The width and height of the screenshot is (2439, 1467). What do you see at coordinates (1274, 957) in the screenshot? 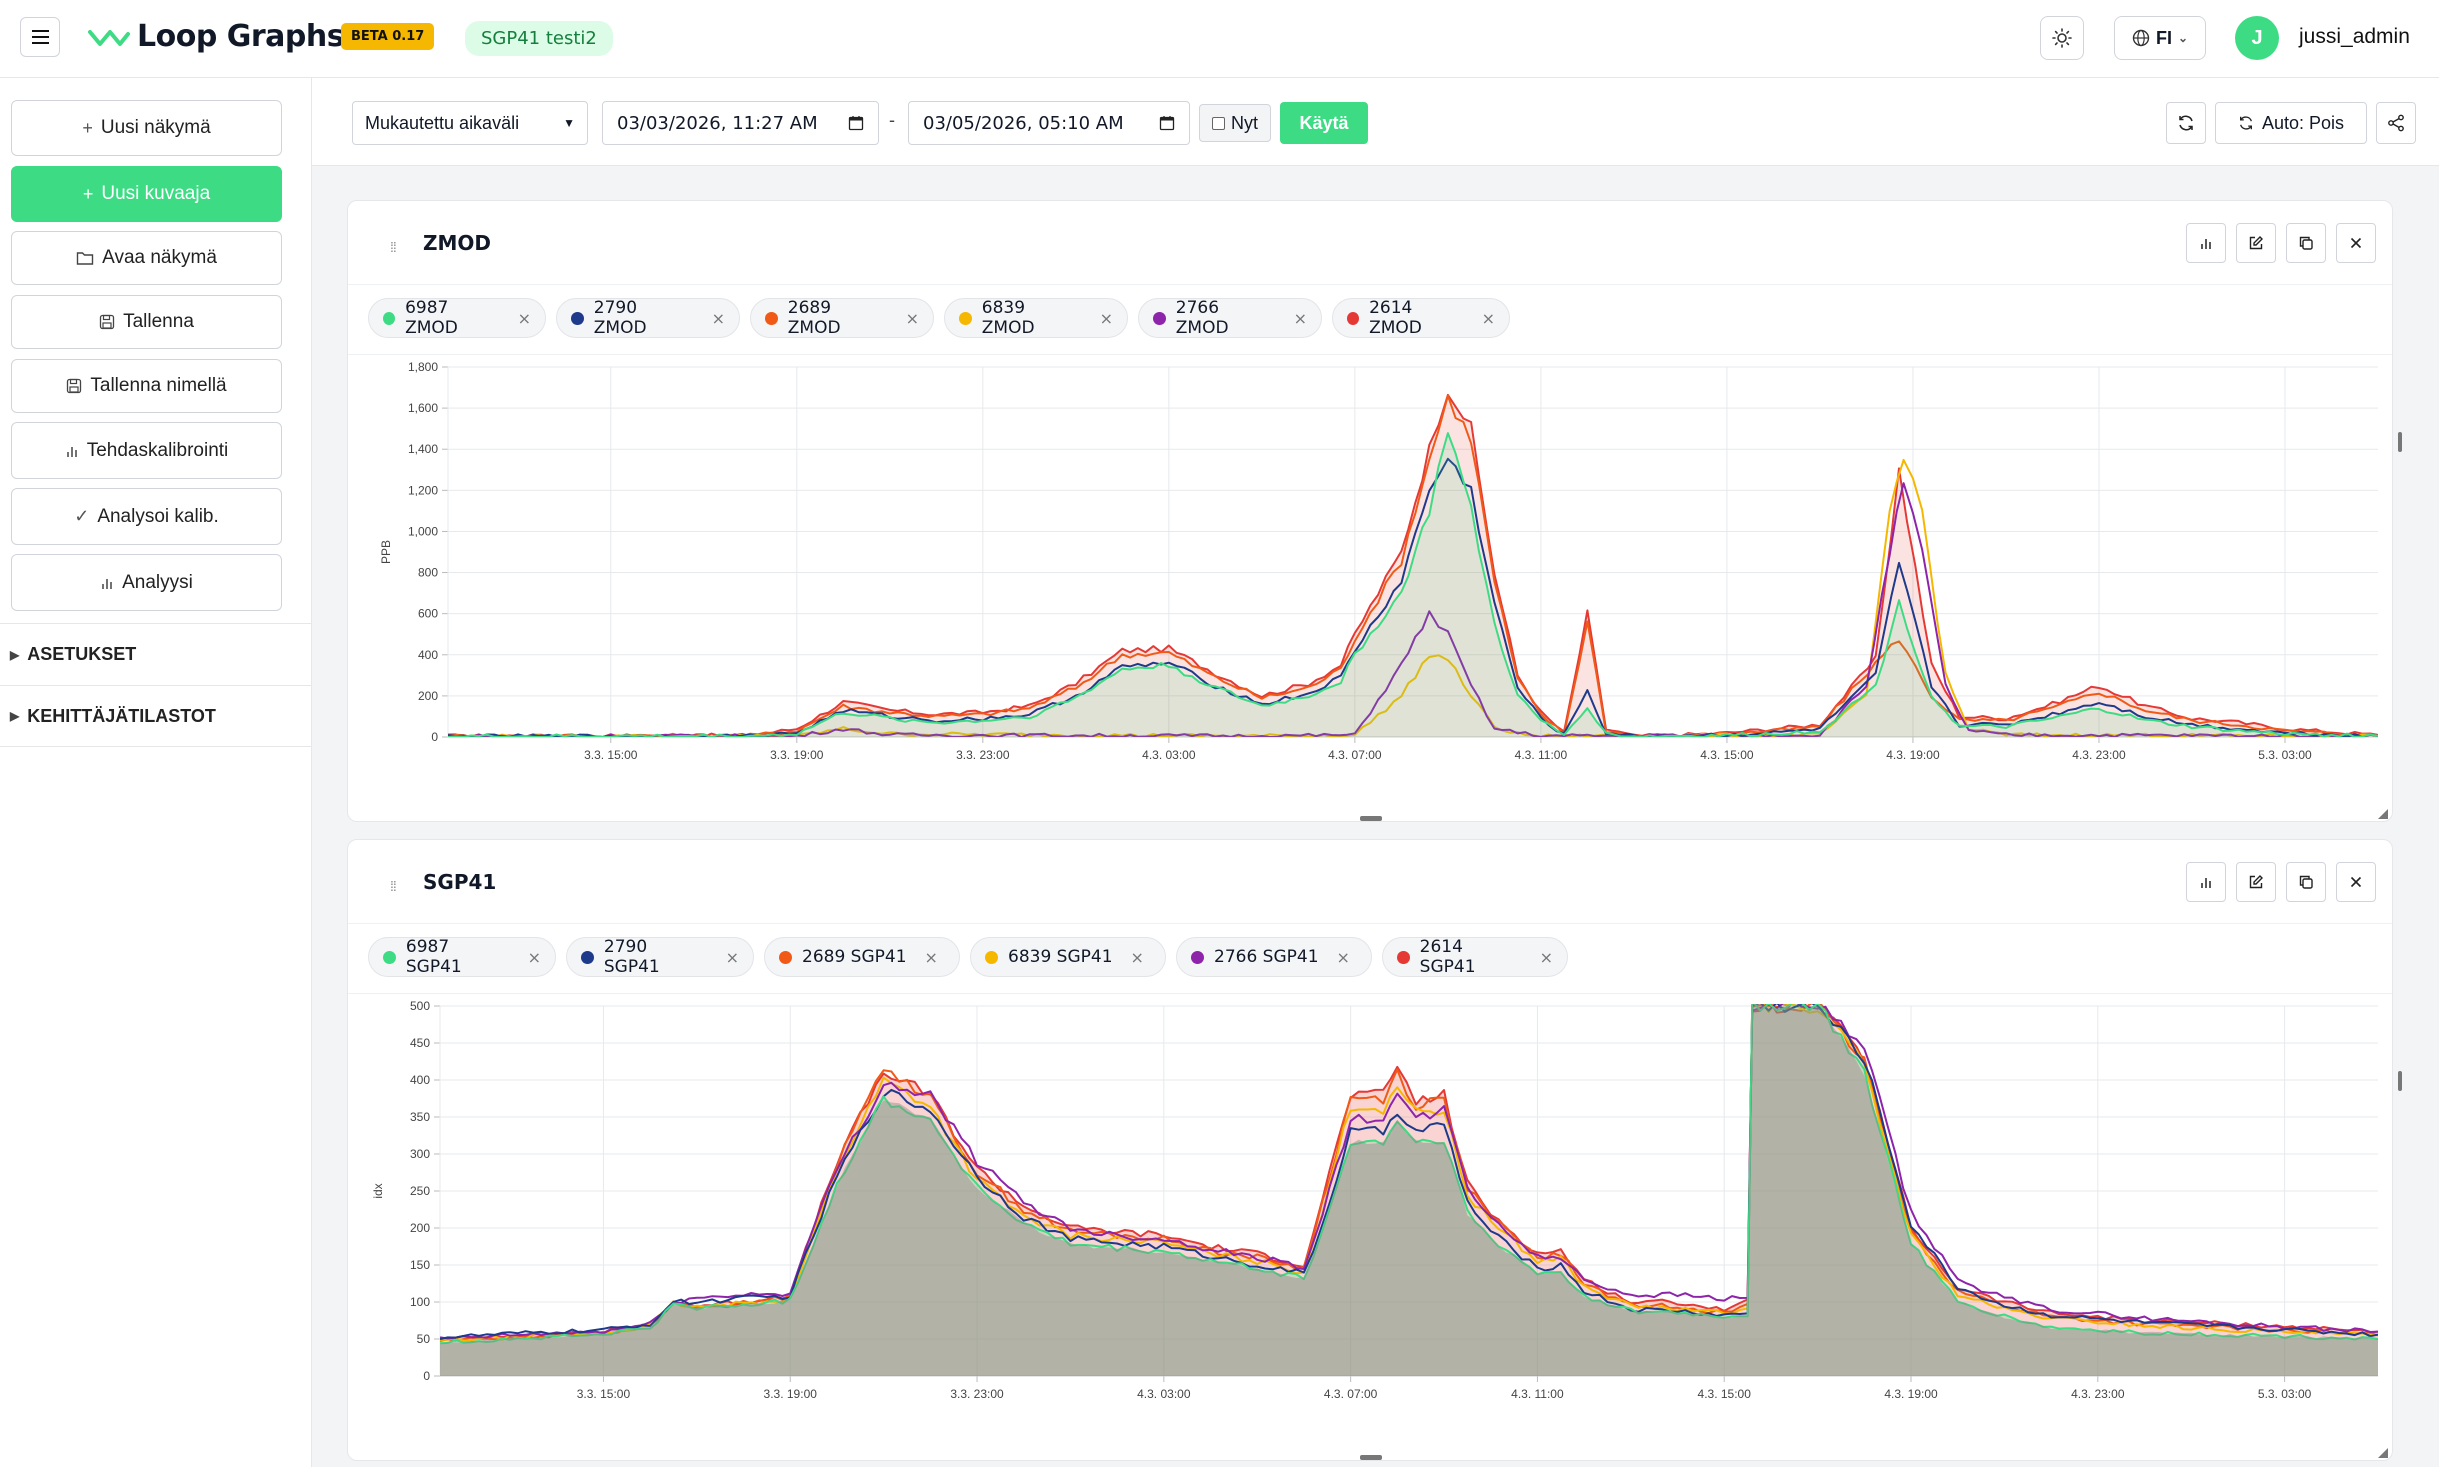
I see `sensor-chip: 2766 SGP41 ×` at bounding box center [1274, 957].